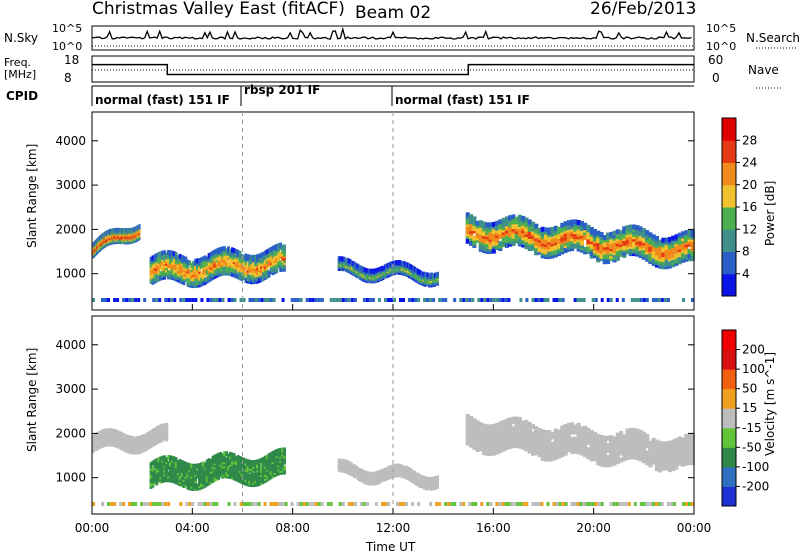 This screenshot has width=800, height=554. What do you see at coordinates (763, 70) in the screenshot?
I see `nave-label: Nave` at bounding box center [763, 70].